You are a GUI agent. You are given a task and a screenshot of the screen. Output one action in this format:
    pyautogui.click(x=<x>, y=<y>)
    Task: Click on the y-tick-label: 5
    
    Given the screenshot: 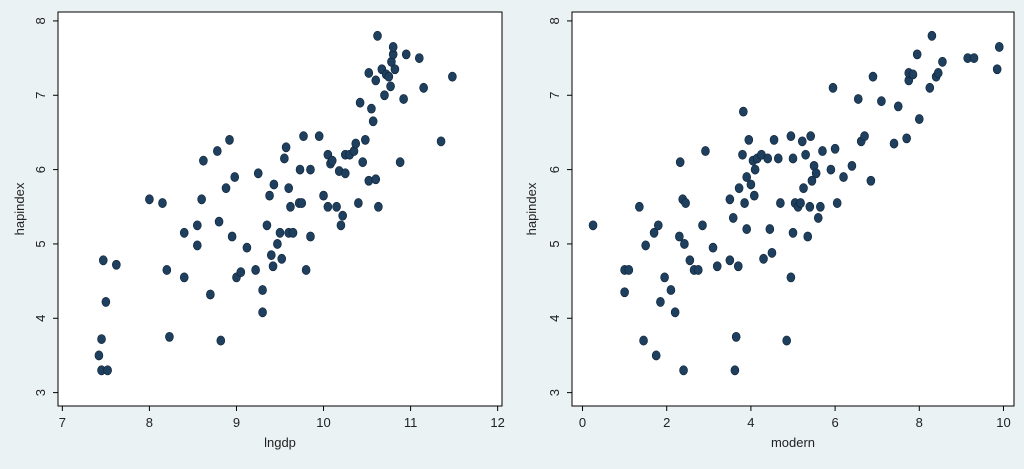 What is the action you would take?
    pyautogui.click(x=40, y=243)
    